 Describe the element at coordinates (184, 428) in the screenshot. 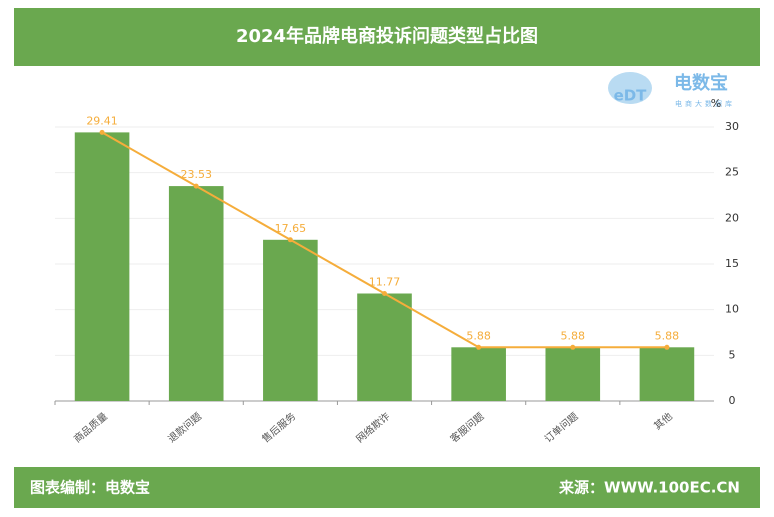

I see `x-tick-label: 退款问题` at that location.